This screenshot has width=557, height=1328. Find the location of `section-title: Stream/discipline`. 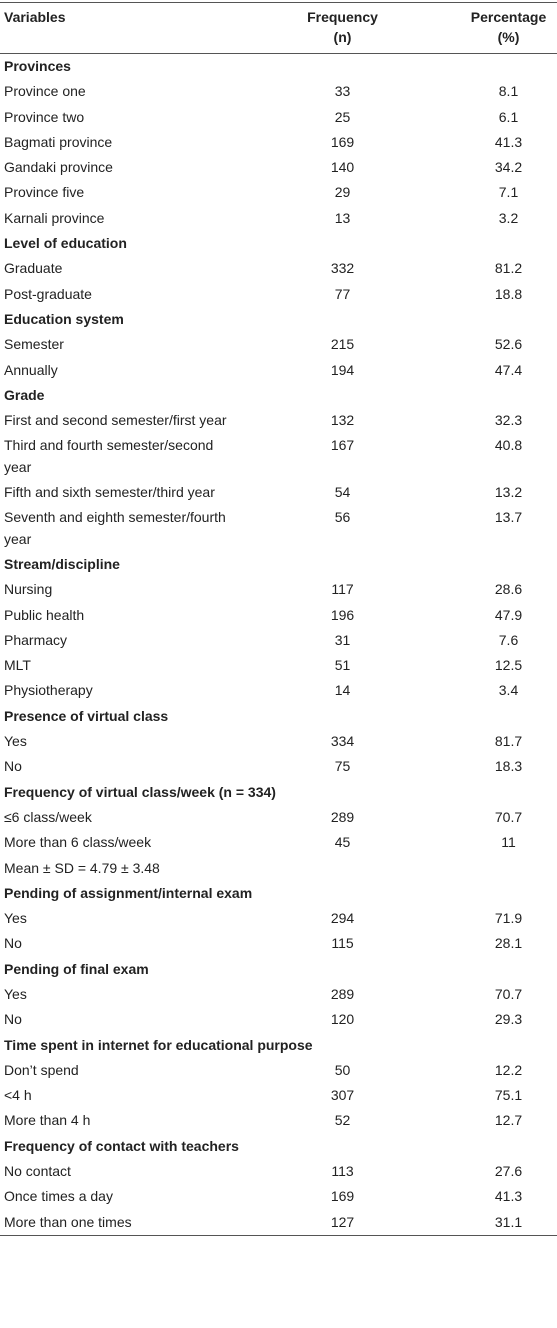

section-title: Stream/discipline is located at coordinates (62, 563).